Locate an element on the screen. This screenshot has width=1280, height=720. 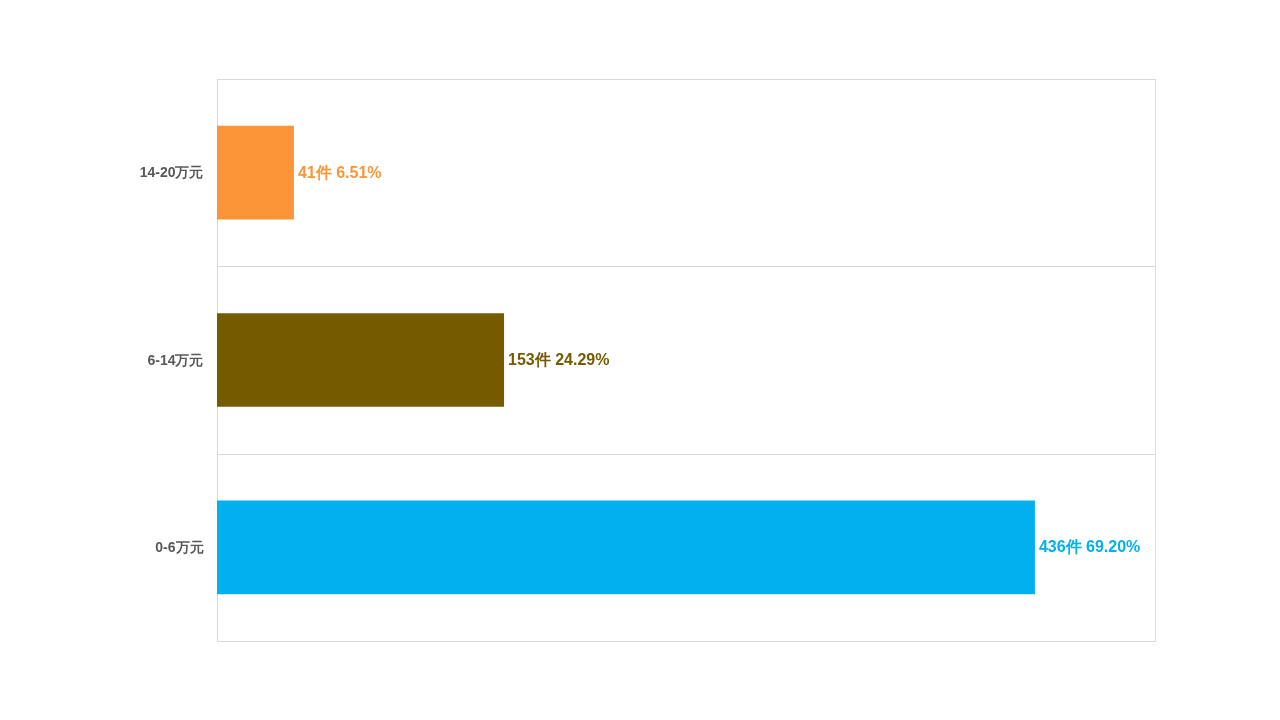
y-tick-label: 0-6万元 is located at coordinates (179, 546).